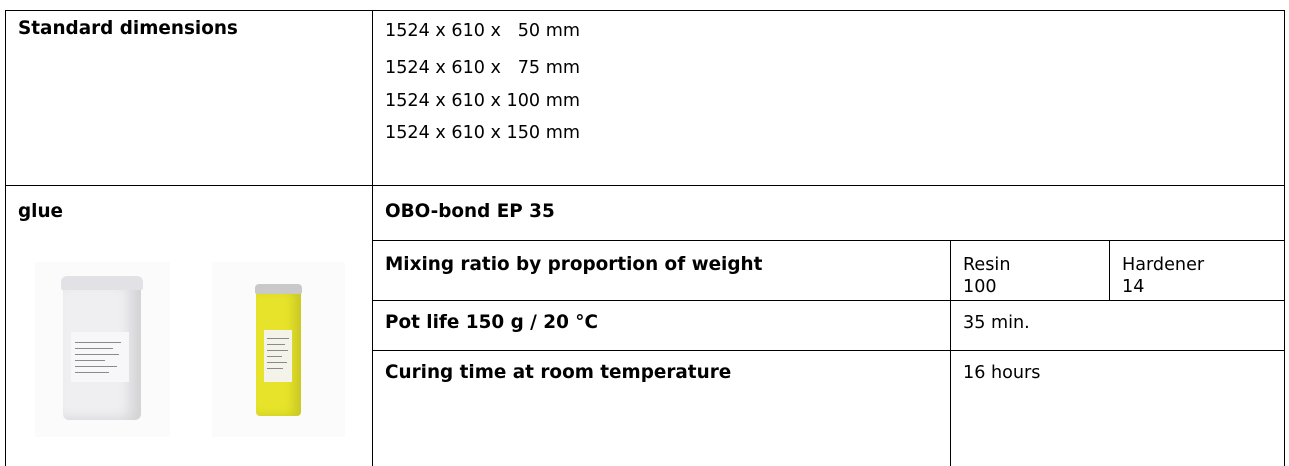  I want to click on resin-name: Resin, so click(987, 265).